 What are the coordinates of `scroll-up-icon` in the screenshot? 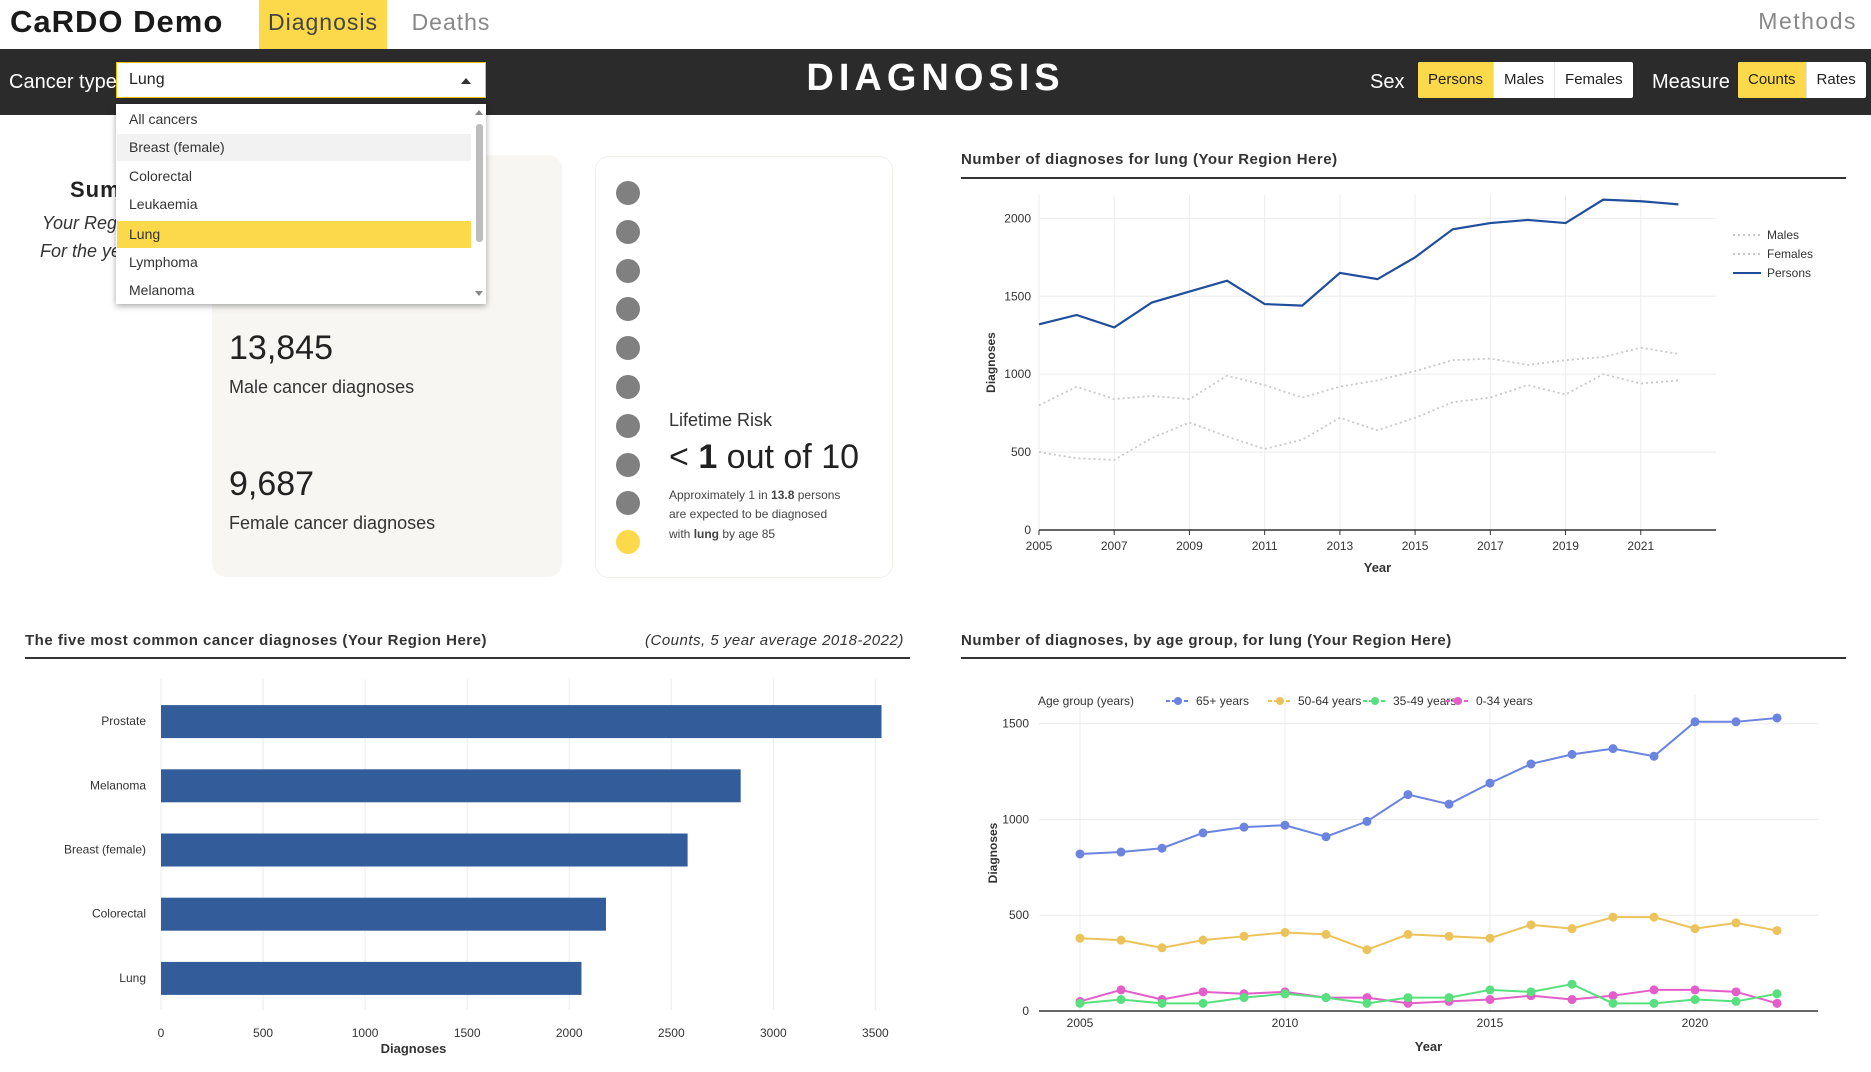 It's located at (479, 112).